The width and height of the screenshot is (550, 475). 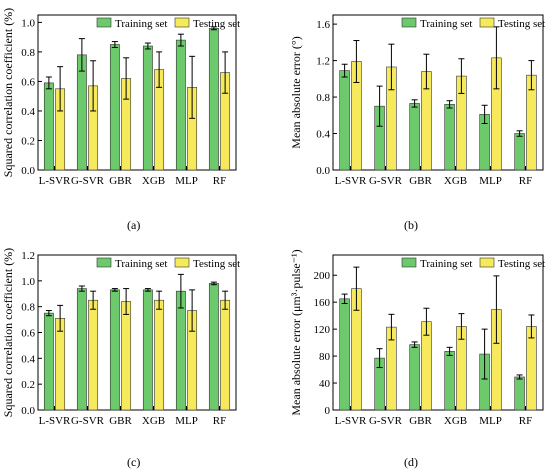 What do you see at coordinates (411, 225) in the screenshot?
I see `panel-label-b: (b)` at bounding box center [411, 225].